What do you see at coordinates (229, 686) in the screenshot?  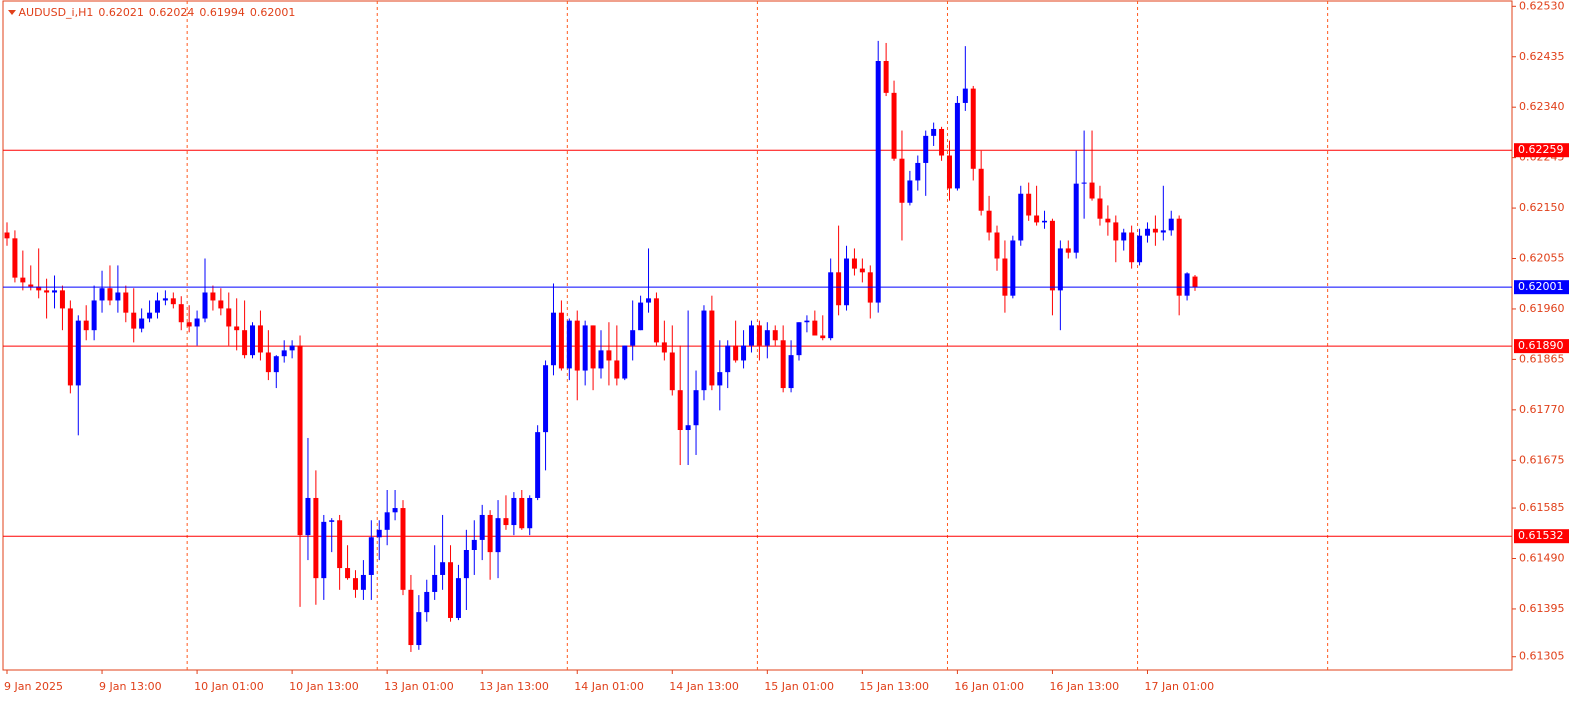 I see `x-tick-label: 10 Jan 01:00` at bounding box center [229, 686].